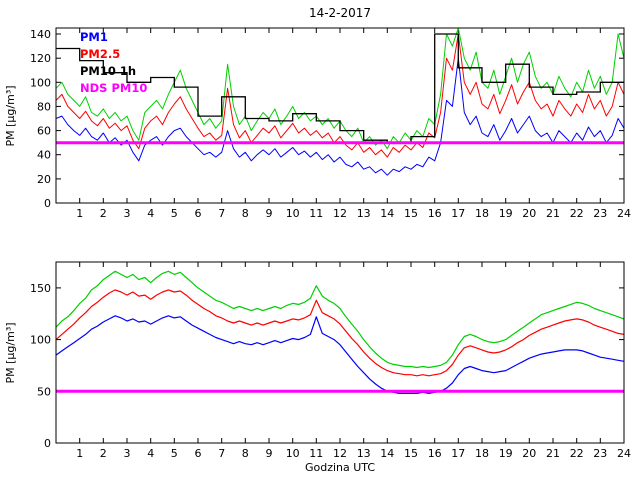  What do you see at coordinates (40, 34) in the screenshot?
I see `y-tick-label: 140` at bounding box center [40, 34].